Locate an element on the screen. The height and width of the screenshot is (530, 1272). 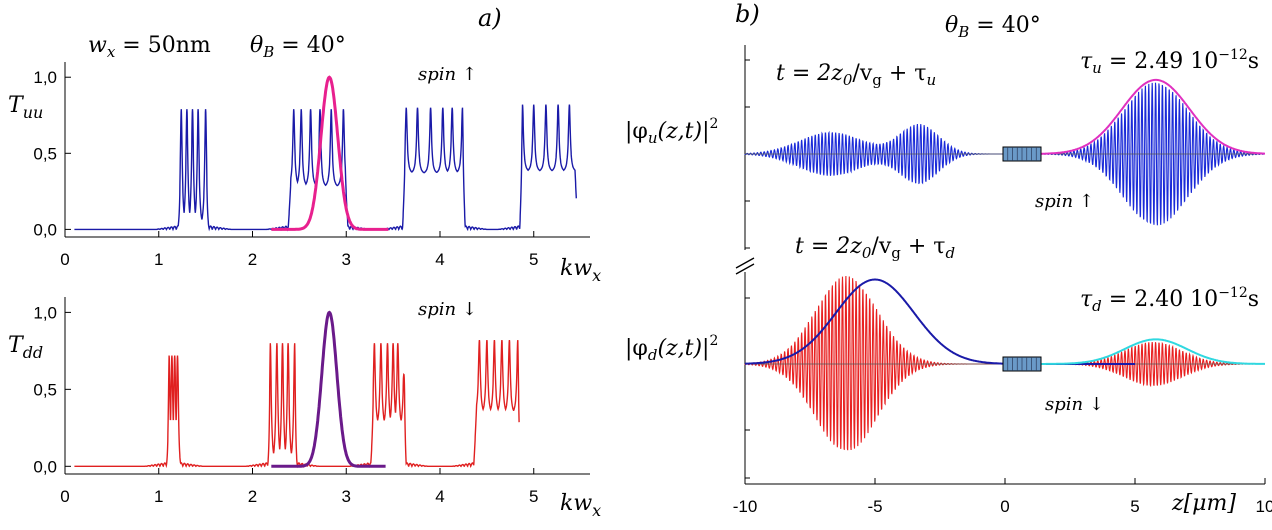
phi-xticks: -10 -5 0 5 10 is located at coordinates (1002, 497).